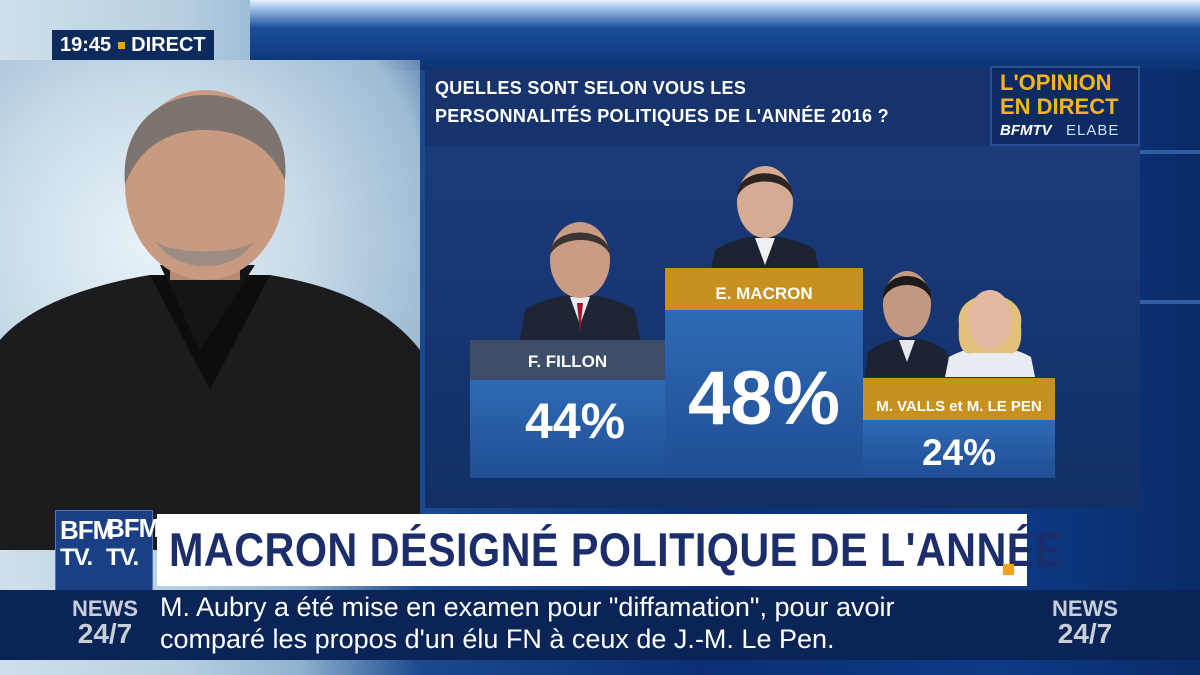  Describe the element at coordinates (959, 399) in the screenshot. I see `podium-label-valls-le-pen: M. VALLS et M. LE PEN` at that location.